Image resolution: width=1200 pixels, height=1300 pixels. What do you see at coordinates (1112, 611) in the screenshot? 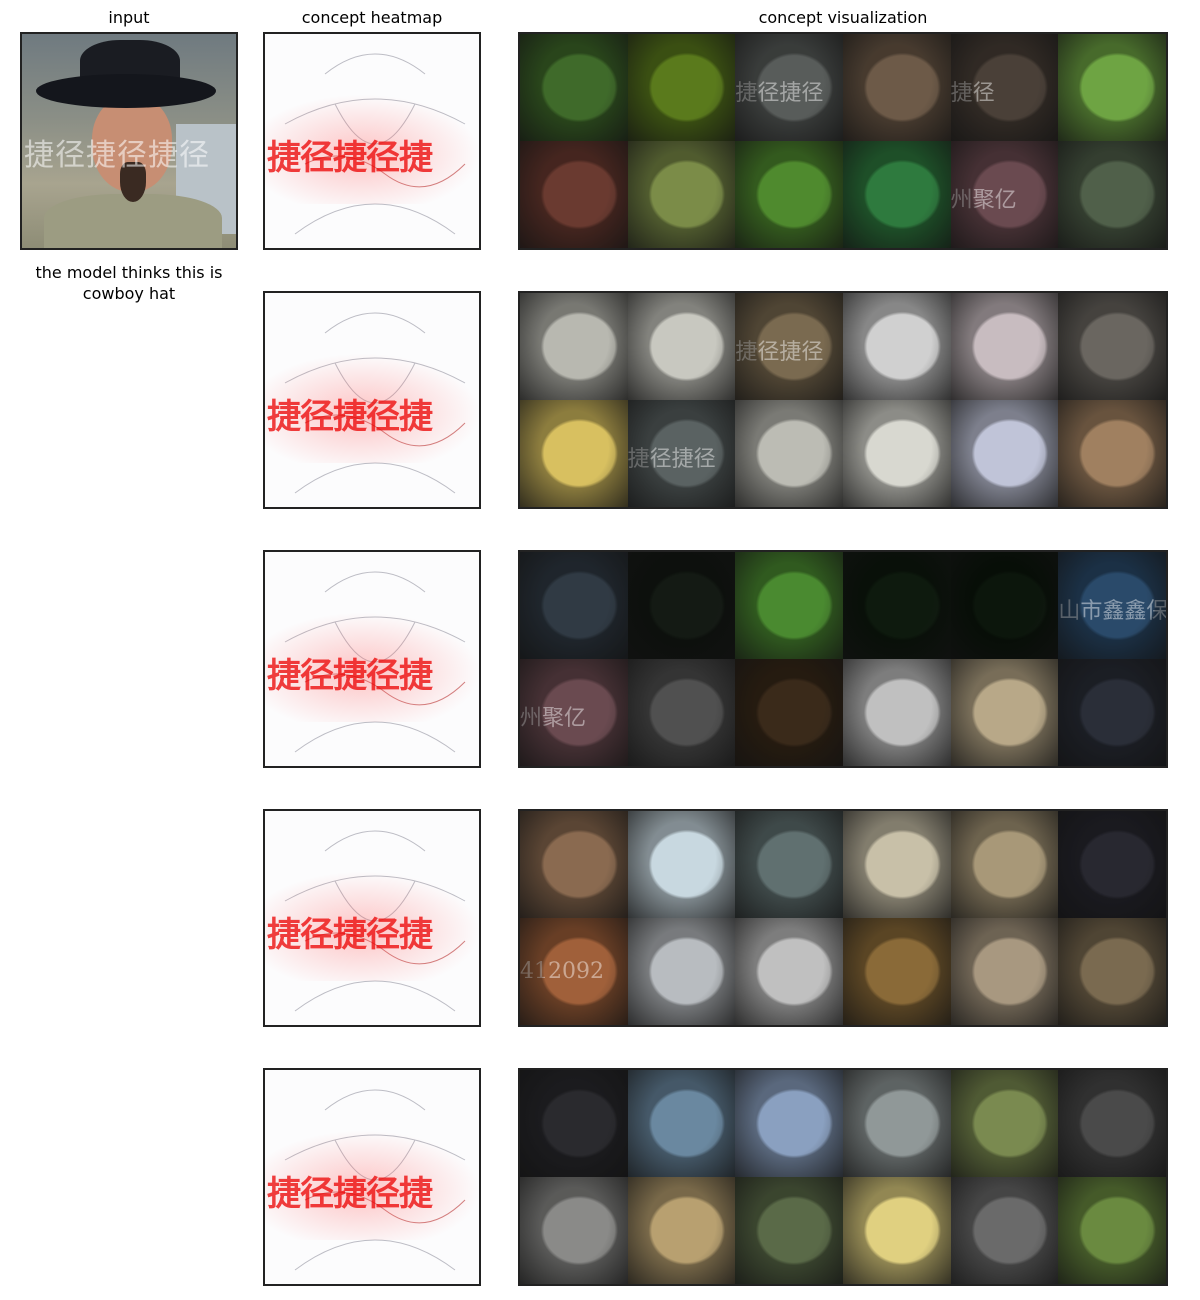
I see `tile-watermark: 山市鑫鑫保险` at bounding box center [1112, 611].